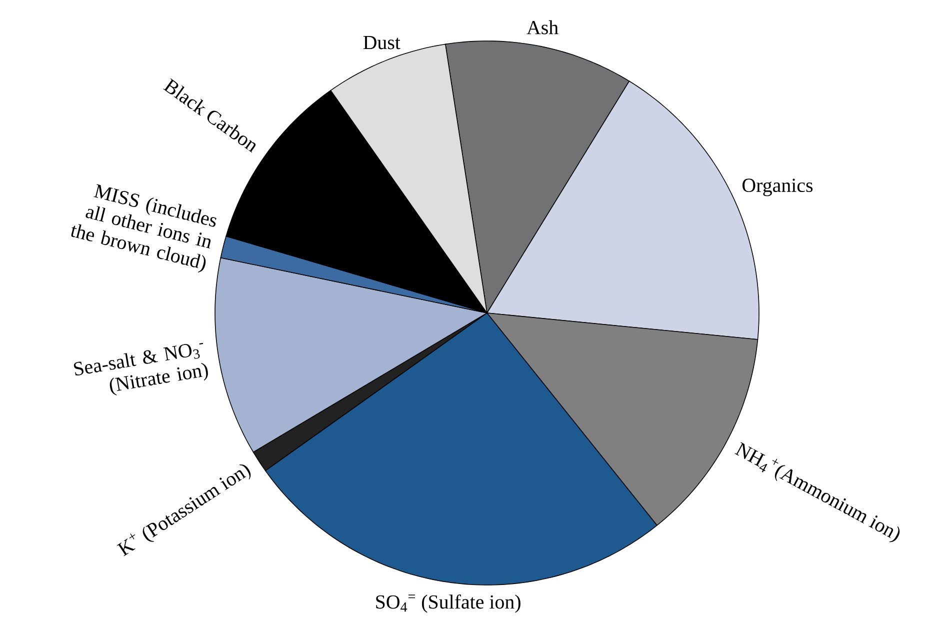 The image size is (944, 619). What do you see at coordinates (381, 43) in the screenshot?
I see `slice-label: Dust` at bounding box center [381, 43].